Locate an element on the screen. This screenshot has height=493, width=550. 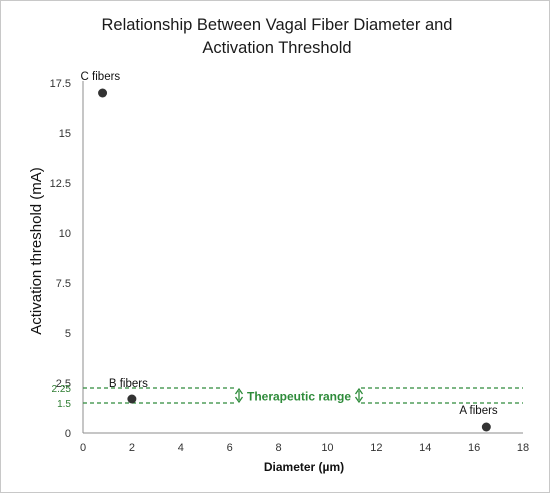
y-tick-label: 7.5 is located at coordinates (63, 284).